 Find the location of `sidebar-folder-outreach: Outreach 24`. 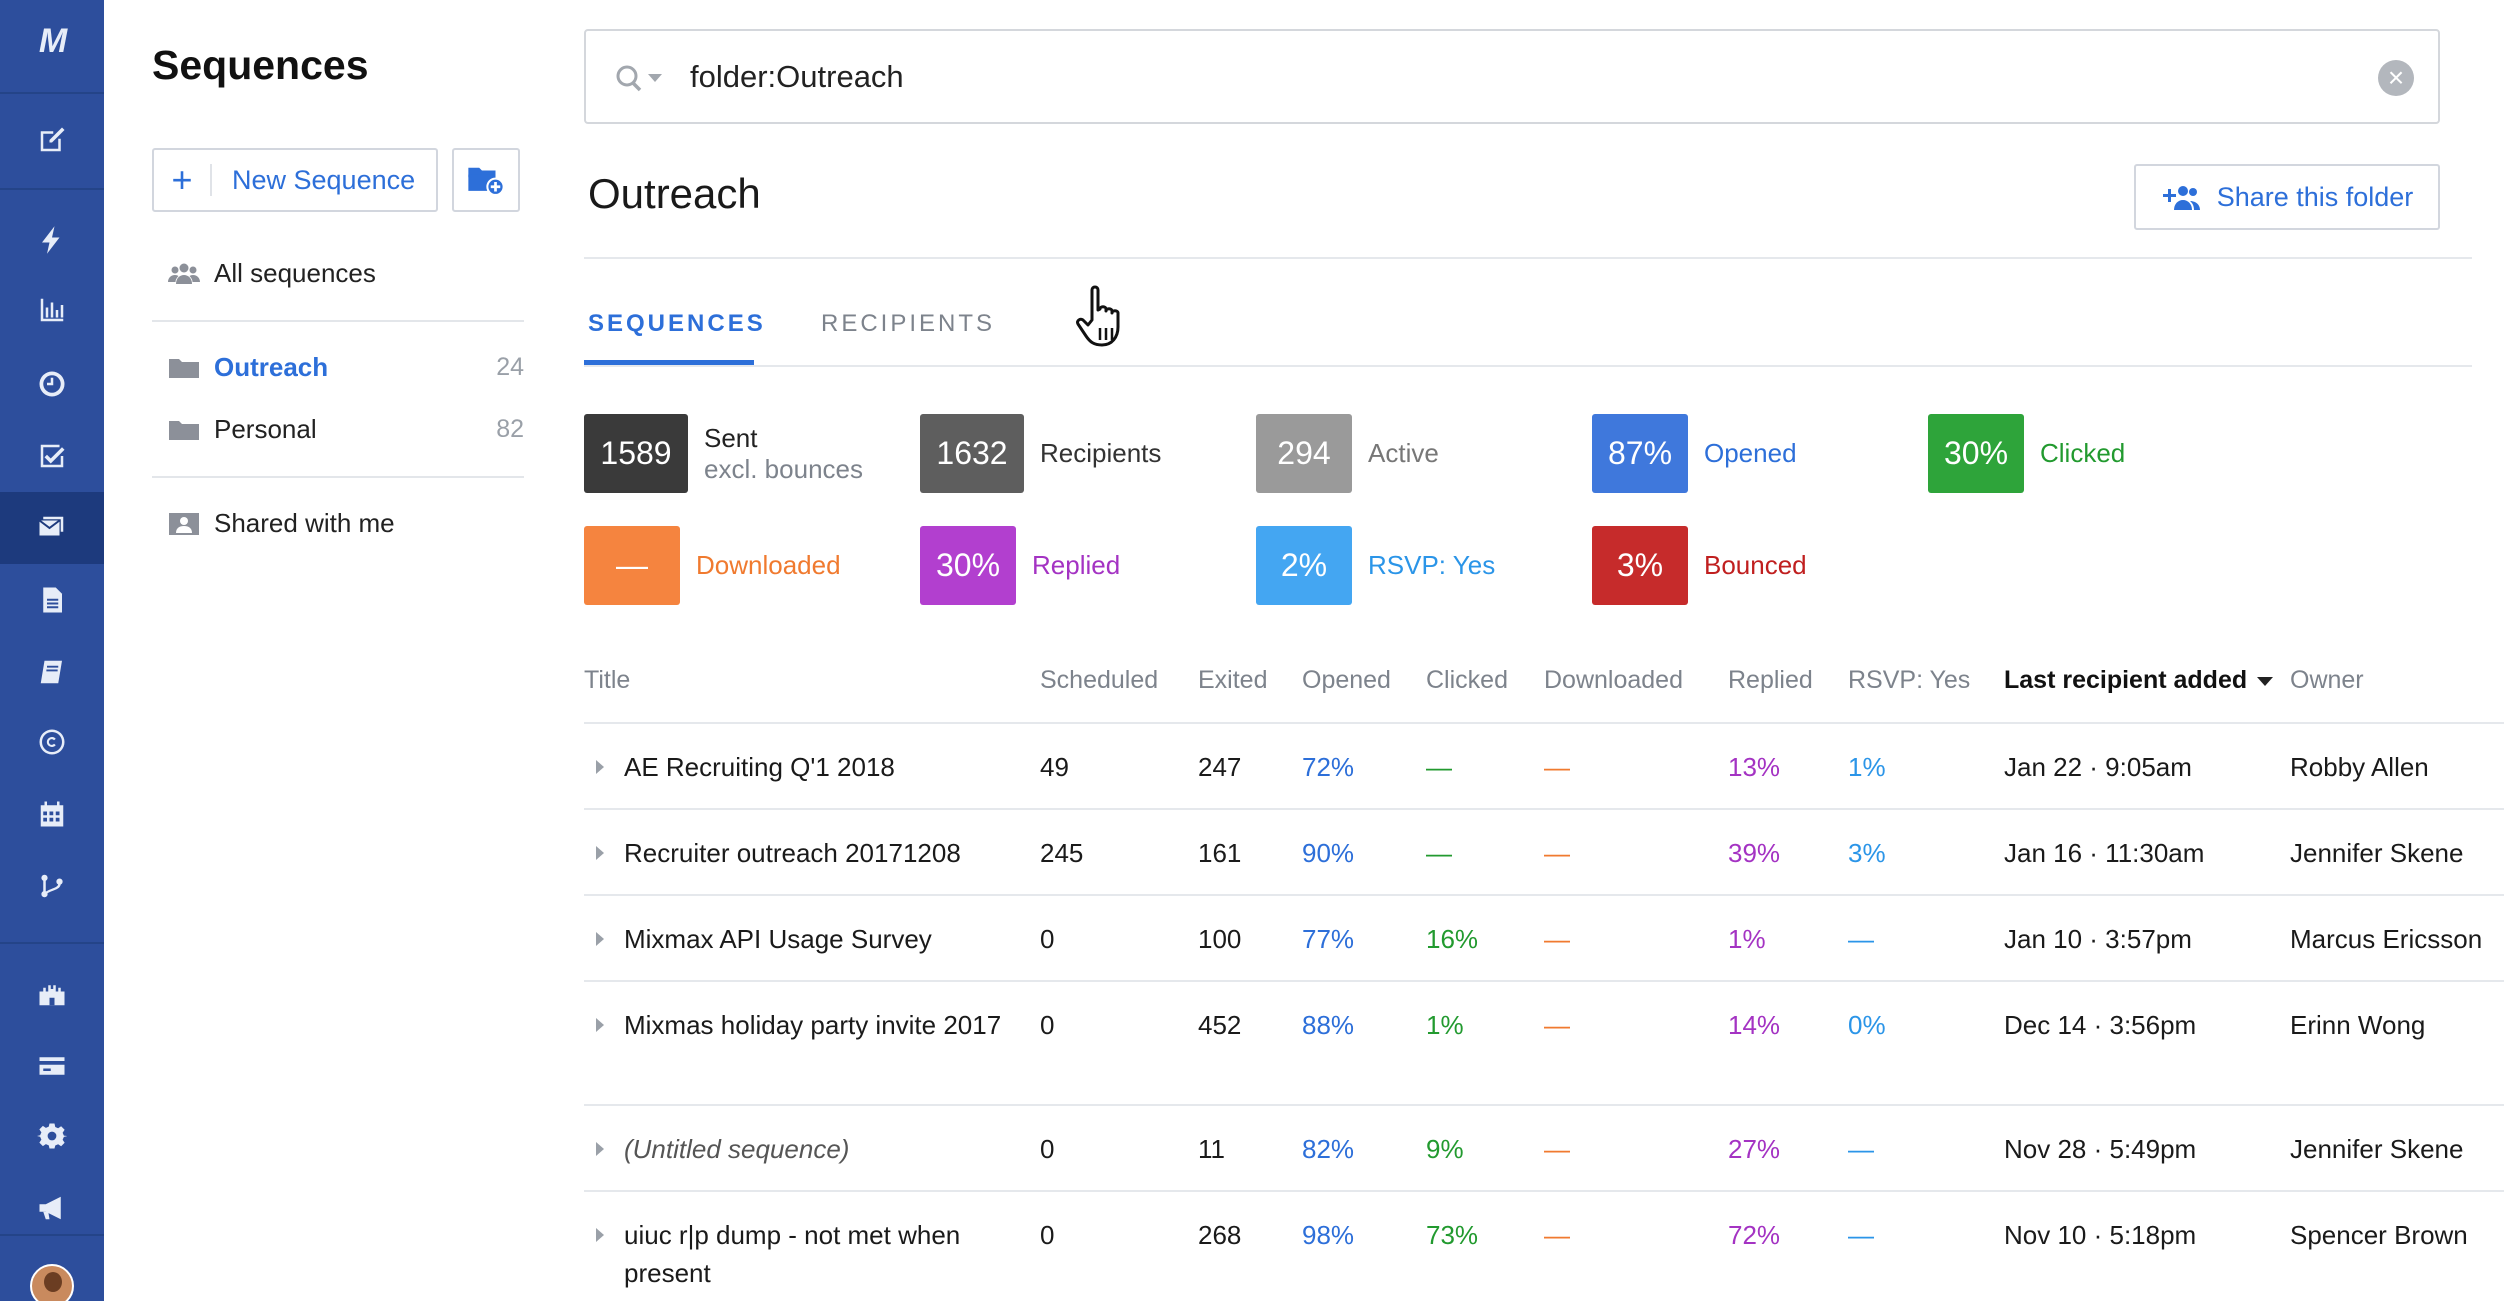

sidebar-folder-outreach: Outreach 24 is located at coordinates (346, 367).